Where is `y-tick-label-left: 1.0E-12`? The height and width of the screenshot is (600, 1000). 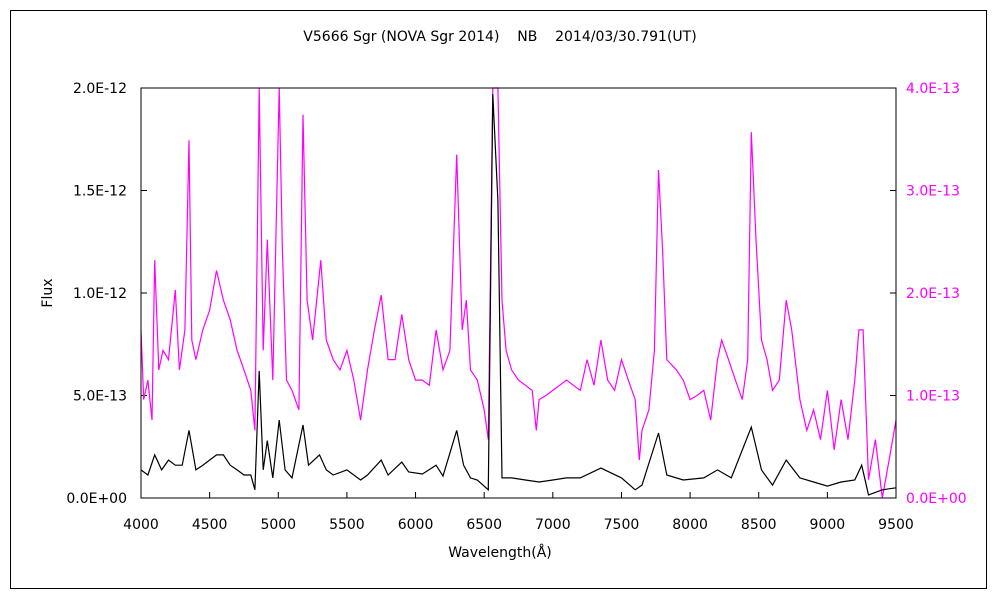 y-tick-label-left: 1.0E-12 is located at coordinates (100, 294).